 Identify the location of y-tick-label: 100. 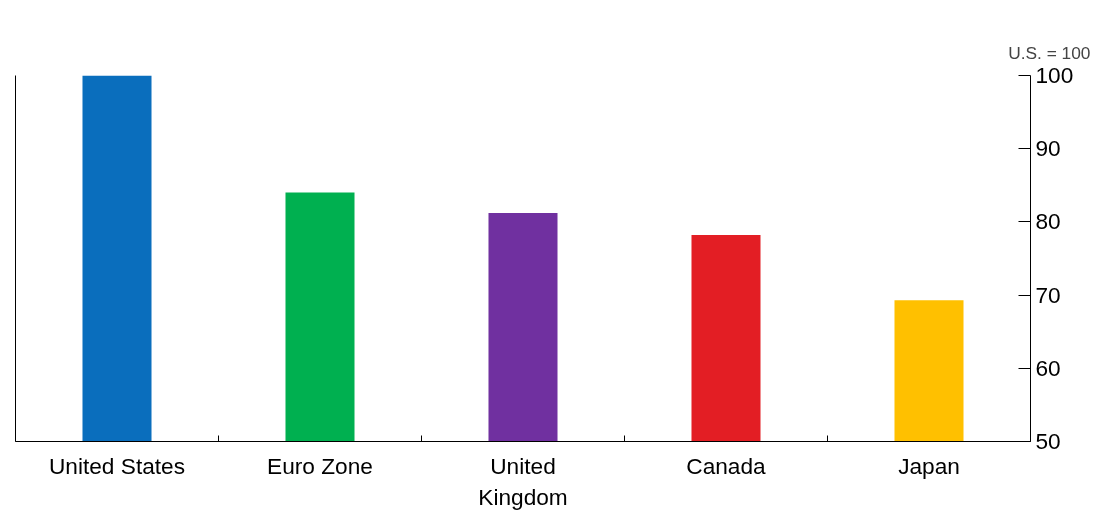
(1054, 75).